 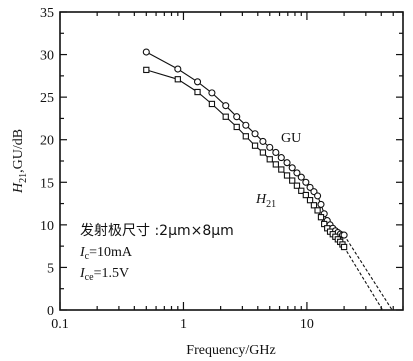 I want to click on y-axis-title: H21,GU/dB, so click(x=20, y=161).